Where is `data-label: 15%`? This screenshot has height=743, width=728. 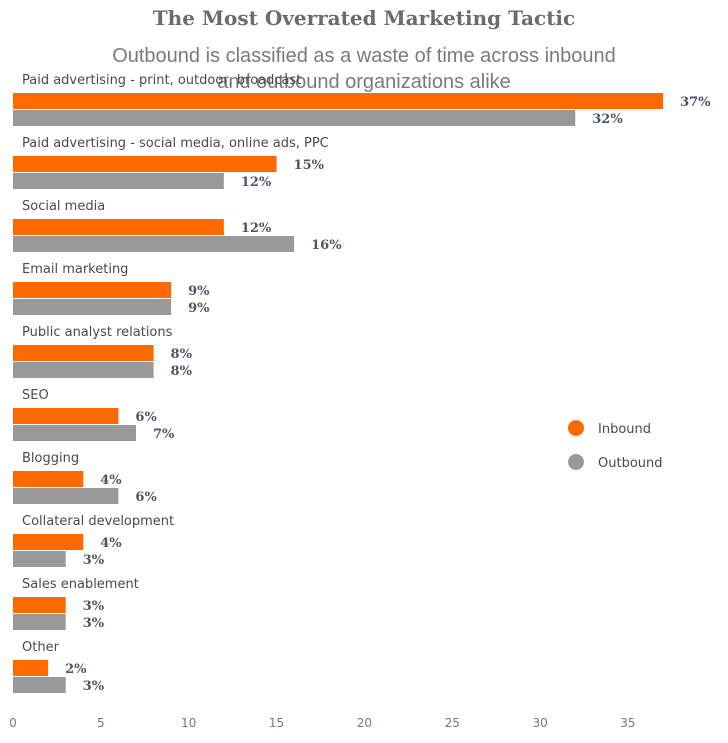
data-label: 15% is located at coordinates (309, 165).